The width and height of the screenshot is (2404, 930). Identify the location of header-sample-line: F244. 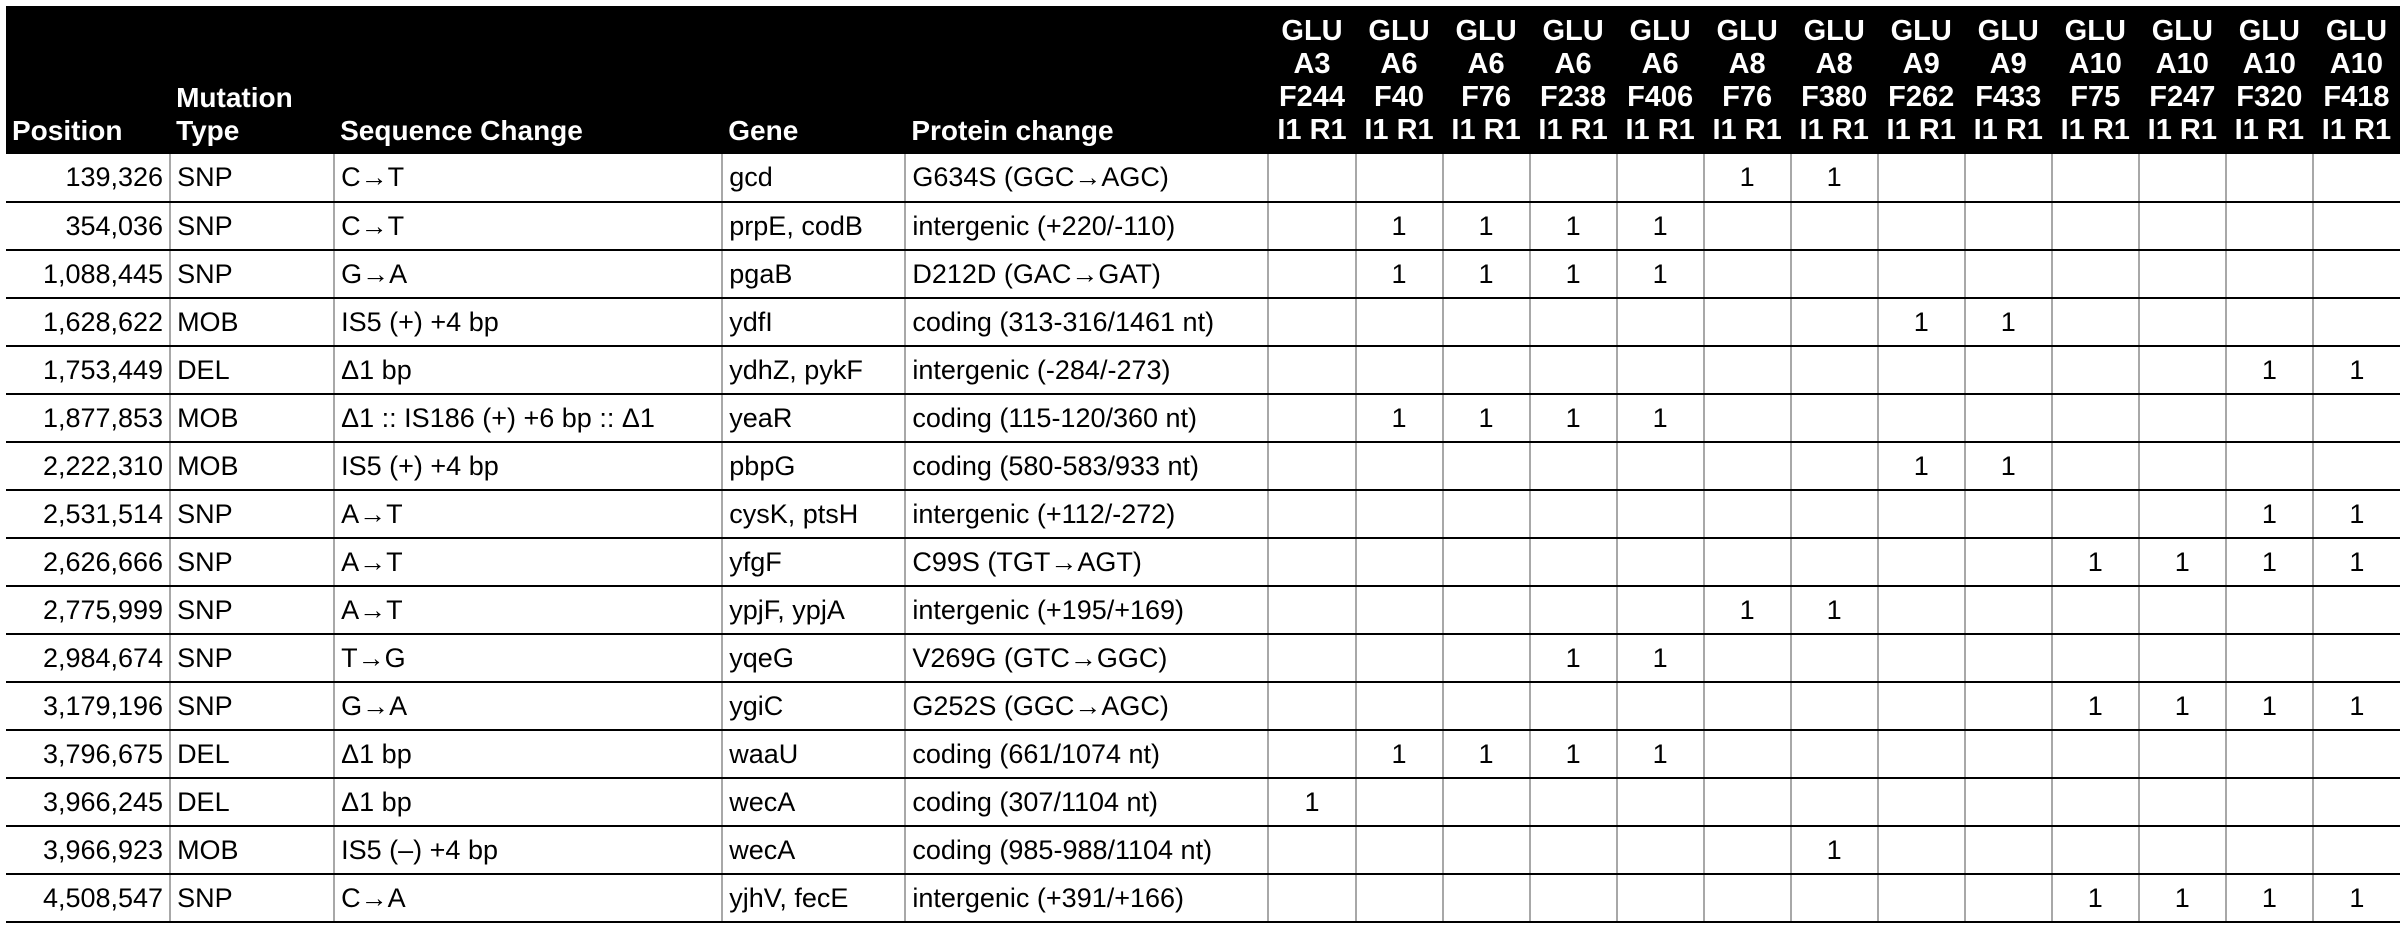
(1312, 97).